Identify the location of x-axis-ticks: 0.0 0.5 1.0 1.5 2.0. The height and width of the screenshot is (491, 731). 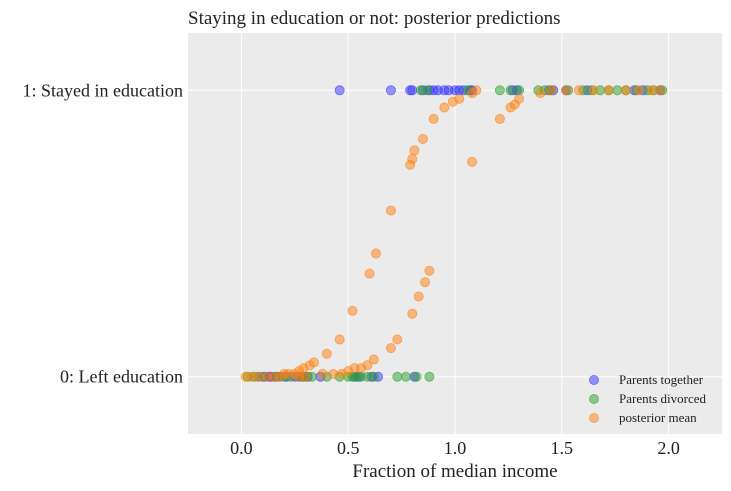
(455, 448).